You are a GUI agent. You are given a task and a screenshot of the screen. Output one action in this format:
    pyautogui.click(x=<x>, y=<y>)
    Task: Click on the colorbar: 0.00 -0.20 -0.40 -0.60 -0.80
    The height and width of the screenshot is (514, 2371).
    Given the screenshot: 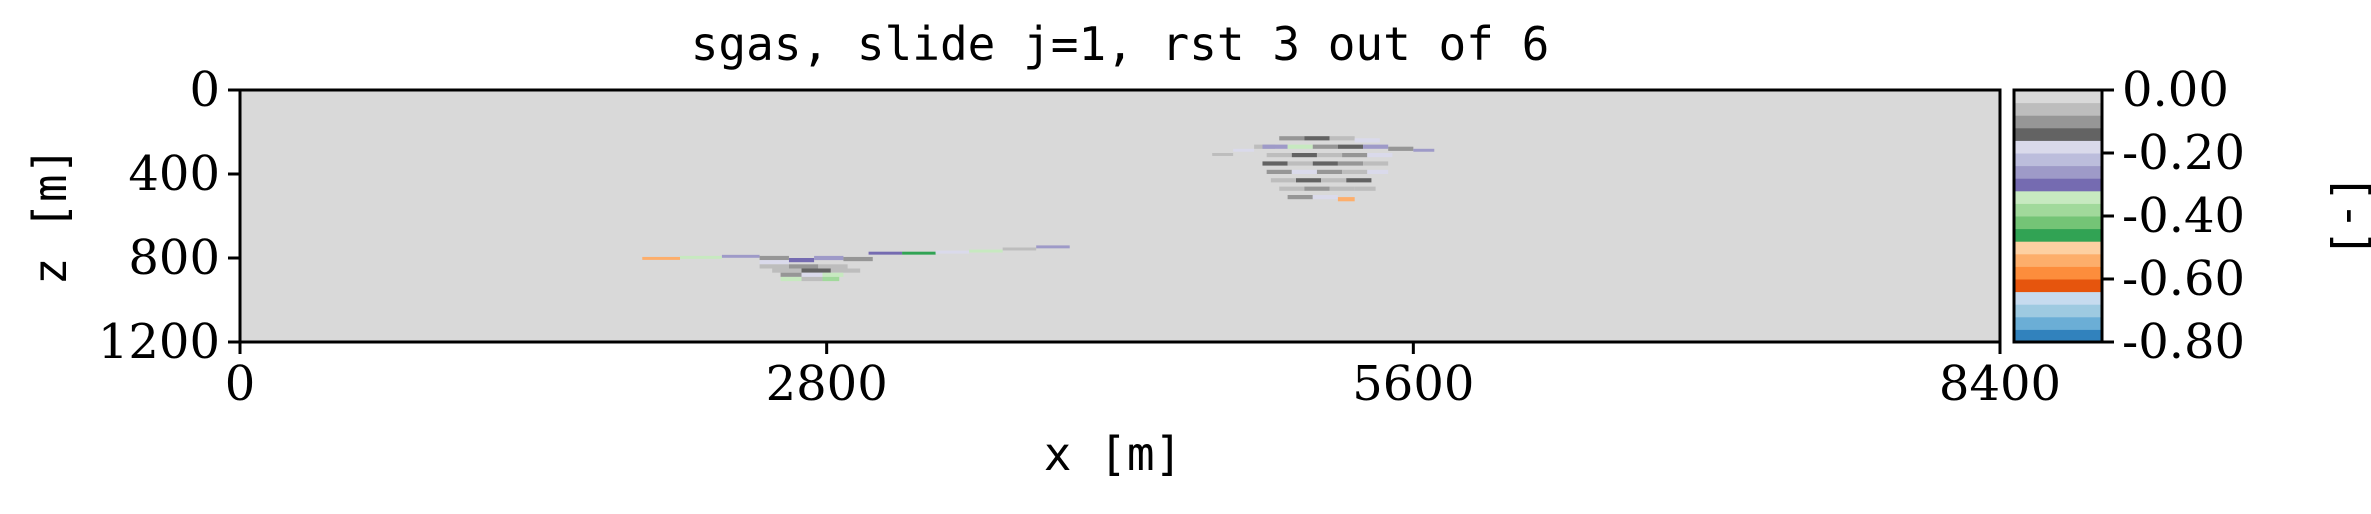 What is the action you would take?
    pyautogui.click(x=2128, y=216)
    